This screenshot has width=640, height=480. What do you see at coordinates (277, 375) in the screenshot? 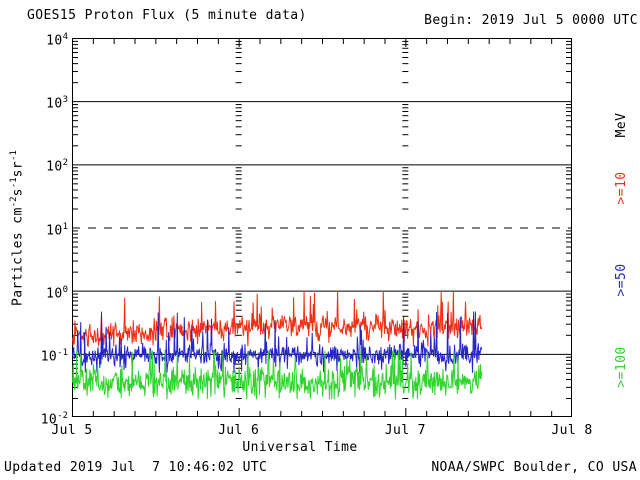
I see `flux-series-gege100` at bounding box center [277, 375].